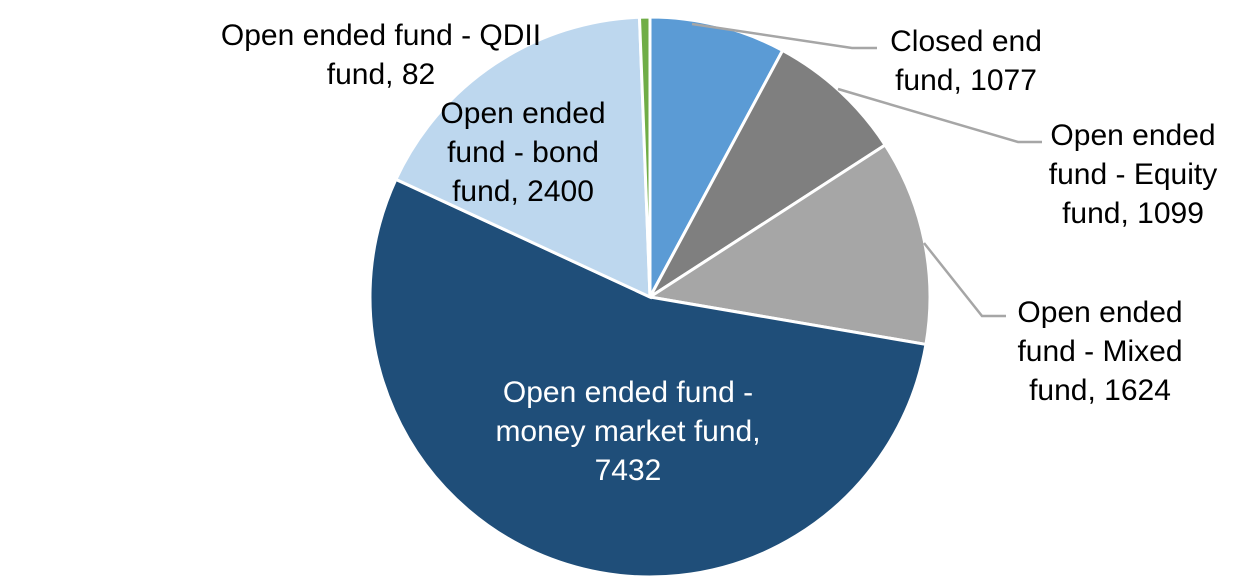  What do you see at coordinates (716, 156) in the screenshot?
I see `pie-slice-closed-end-fund` at bounding box center [716, 156].